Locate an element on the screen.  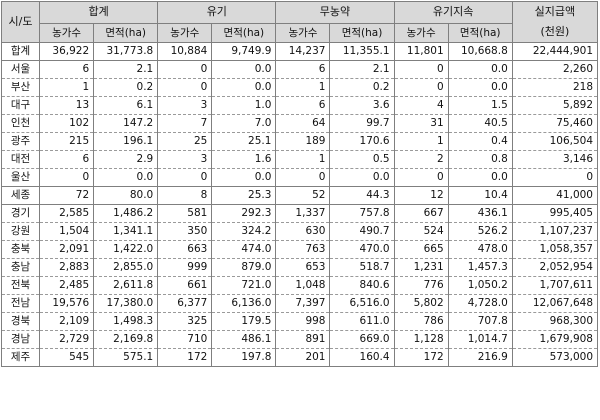
table-cell: 11,355.1 is located at coordinates (362, 51).